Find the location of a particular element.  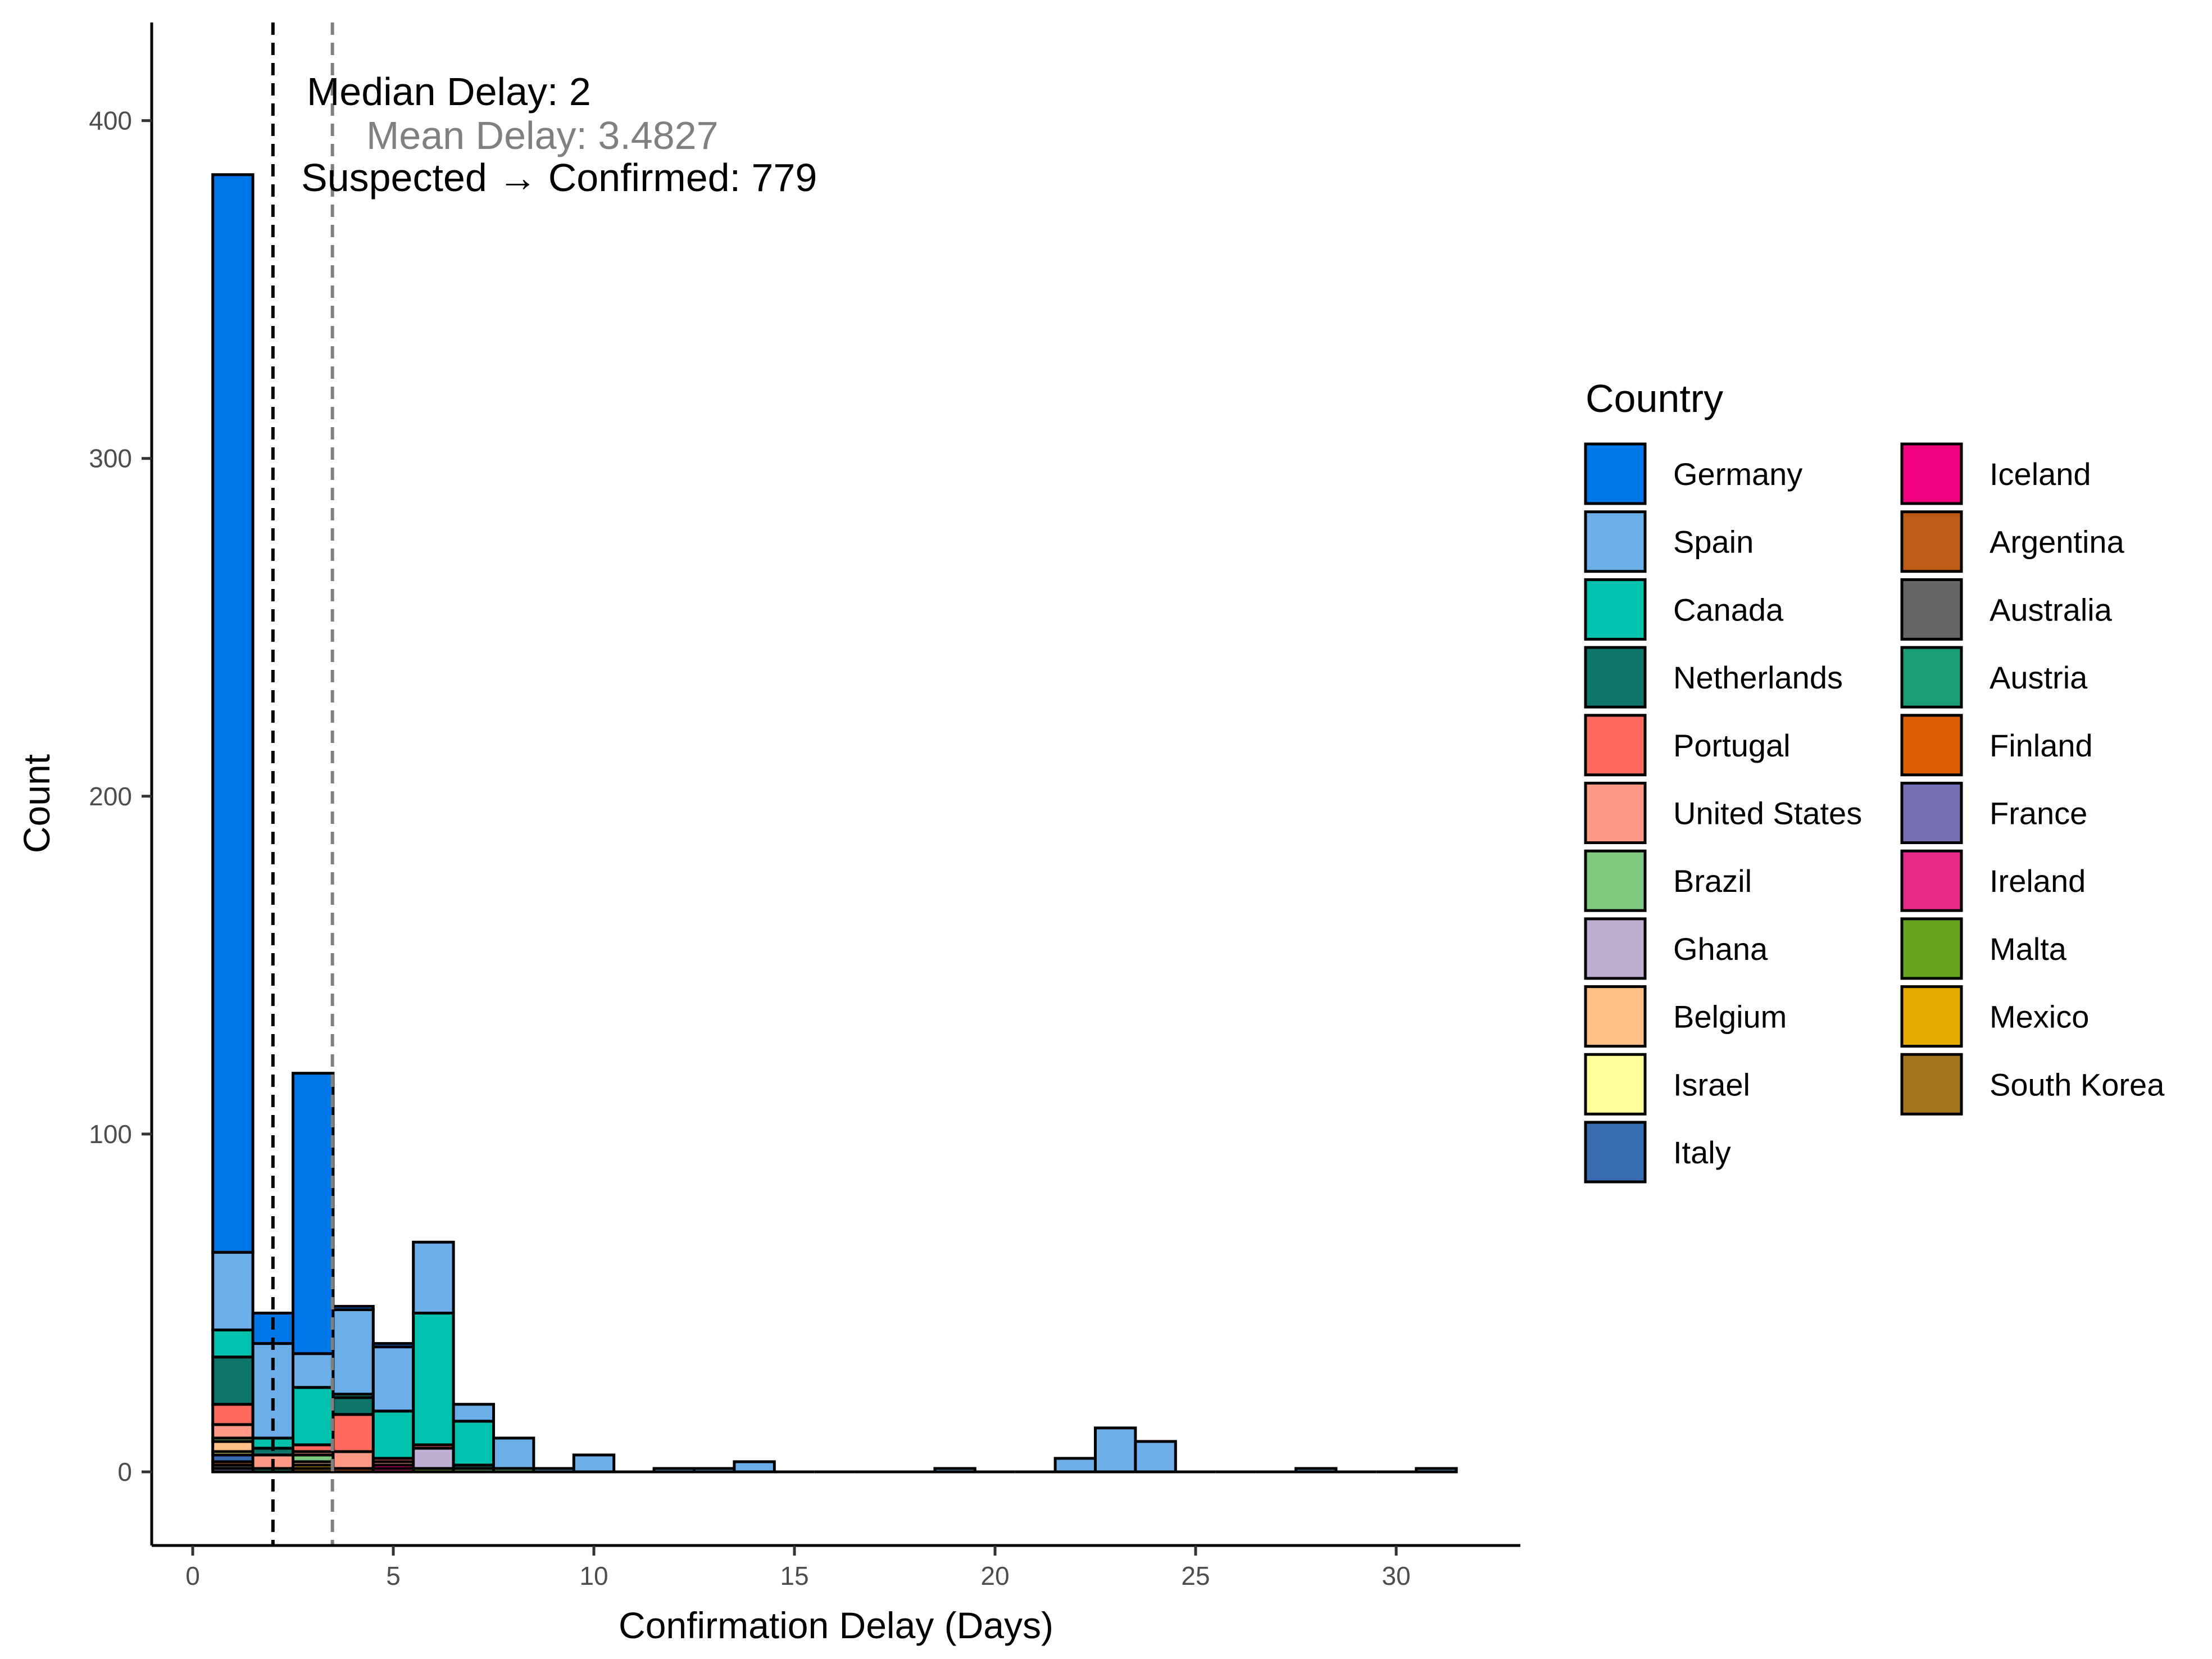

legend-label-brazil: Brazil is located at coordinates (1712, 881).